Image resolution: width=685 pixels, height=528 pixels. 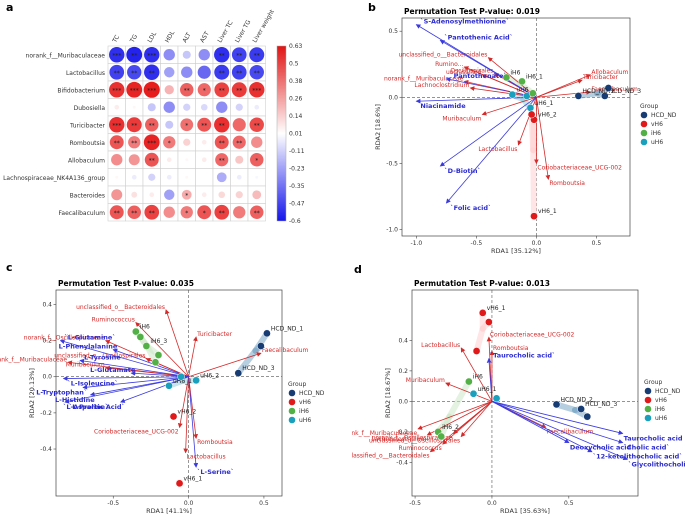 I want to click on heatmap-star: ***, so click(x=116, y=125).